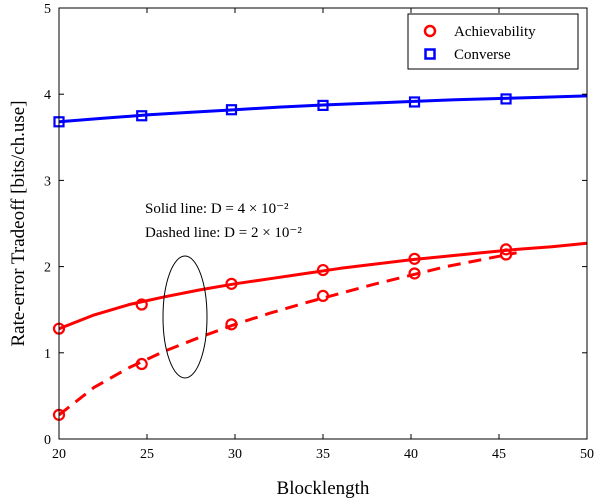  Describe the element at coordinates (223, 233) in the screenshot. I see `annotation-dashed-line: Dashed line: D = 2 × 10⁻²` at that location.